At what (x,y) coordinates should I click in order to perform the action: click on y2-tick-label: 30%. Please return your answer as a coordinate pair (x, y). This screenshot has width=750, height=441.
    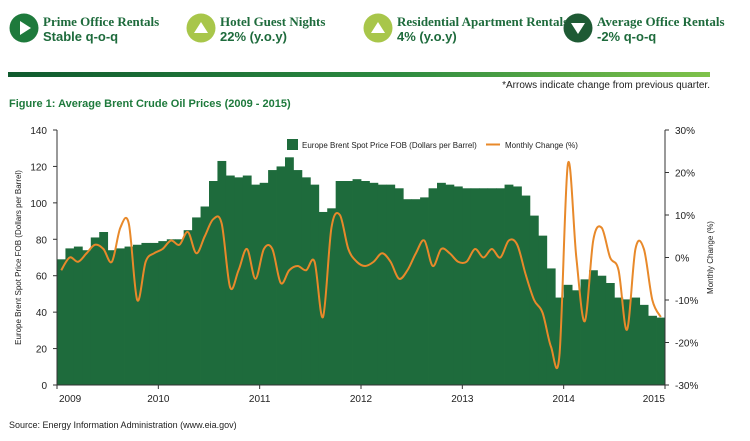
    Looking at the image, I should click on (685, 131).